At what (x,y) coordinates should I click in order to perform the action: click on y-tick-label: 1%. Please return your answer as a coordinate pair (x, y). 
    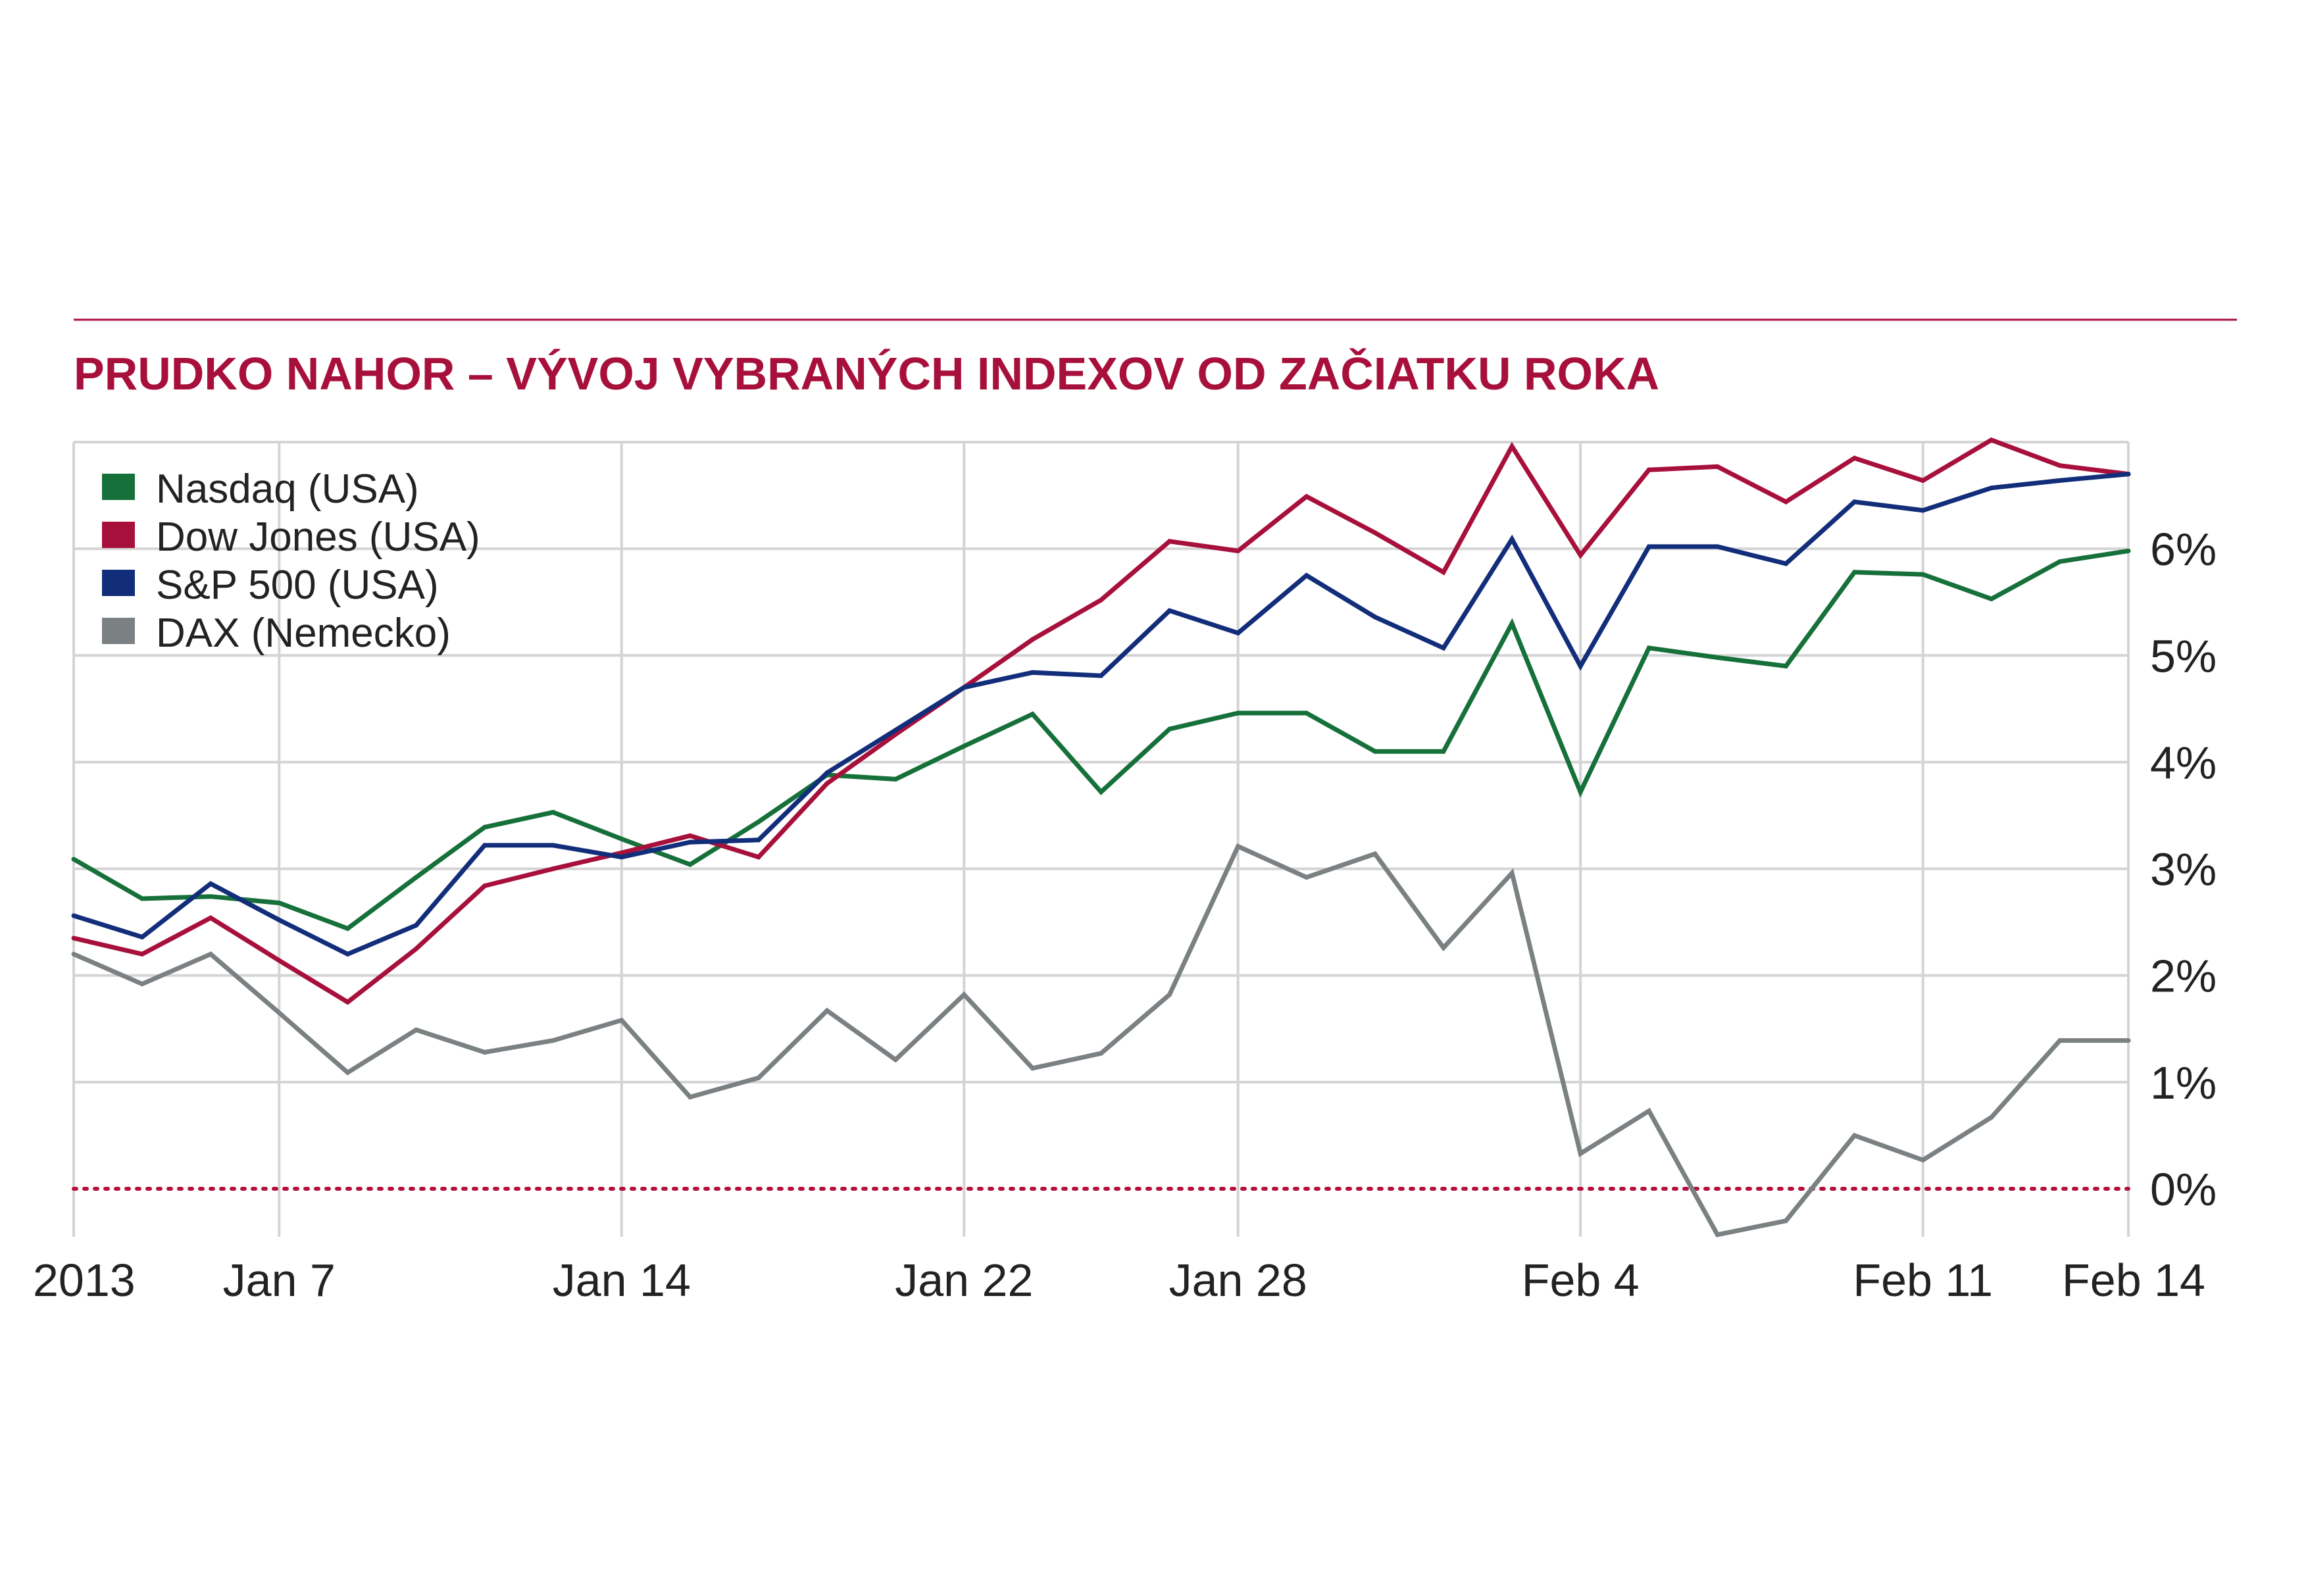
    Looking at the image, I should click on (2183, 1083).